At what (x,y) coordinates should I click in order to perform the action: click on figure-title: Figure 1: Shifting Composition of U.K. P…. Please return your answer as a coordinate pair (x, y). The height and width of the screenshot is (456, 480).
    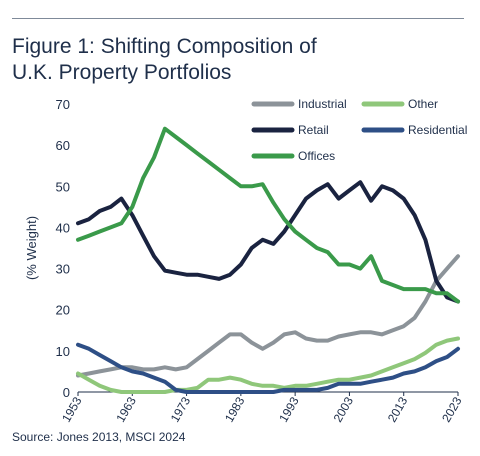
    Looking at the image, I should click on (232, 60).